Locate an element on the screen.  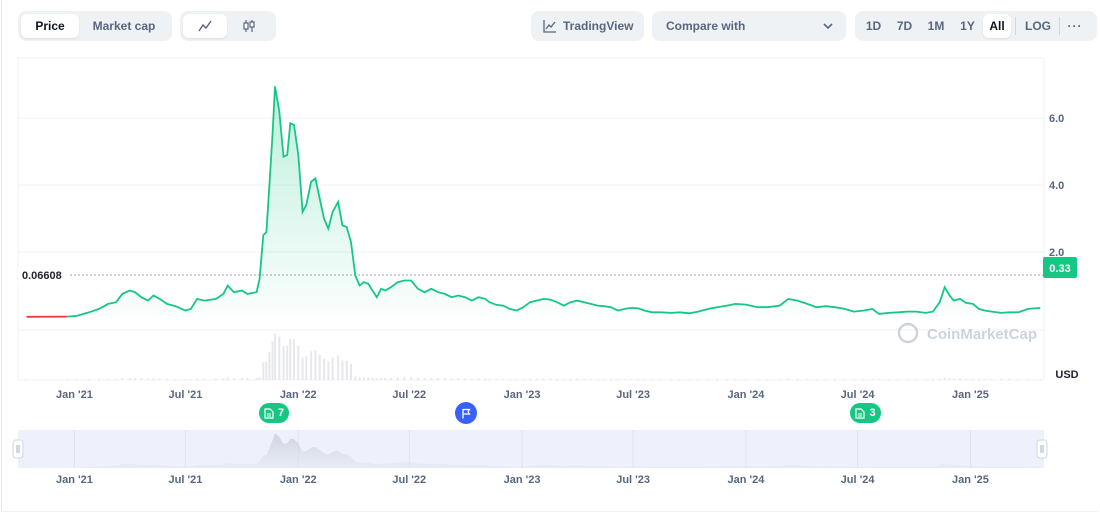
x-tick-label: Jul '22 is located at coordinates (409, 395).